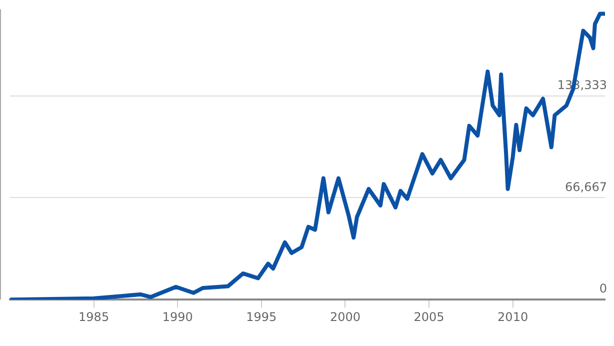 This screenshot has width=614, height=346. Describe the element at coordinates (261, 317) in the screenshot. I see `x-tick-label: 1995` at that location.